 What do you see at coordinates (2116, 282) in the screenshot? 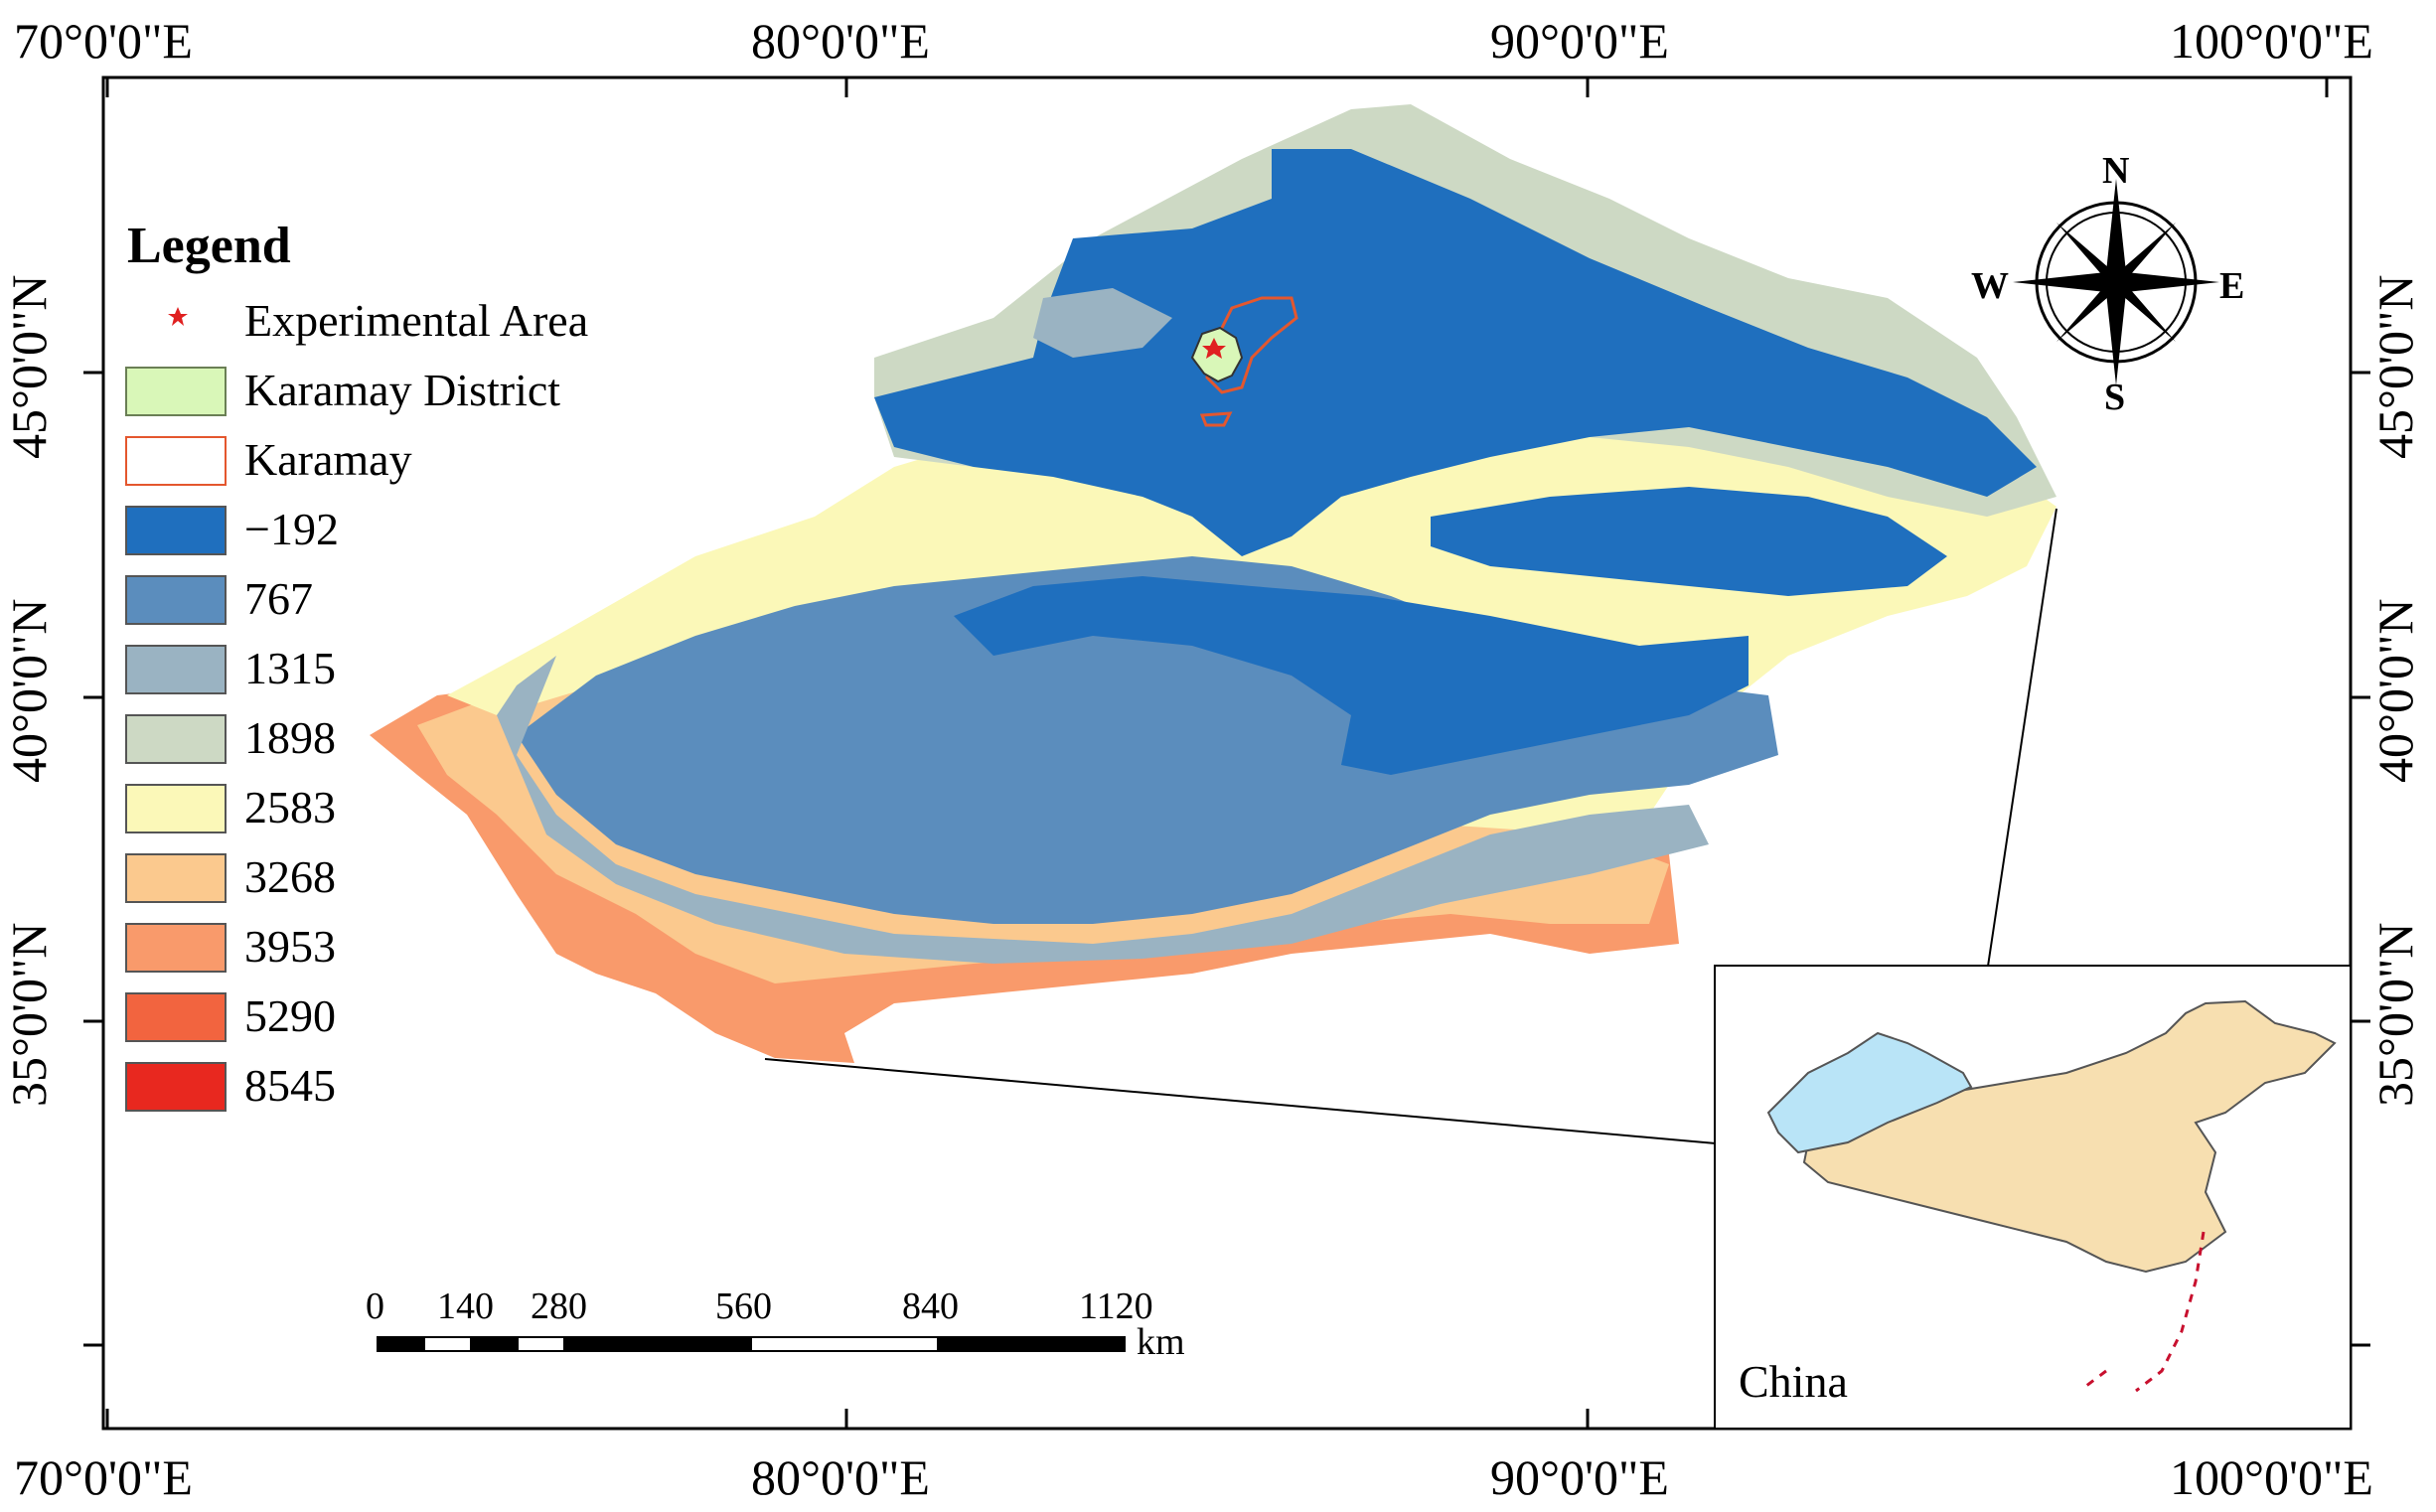
I see `compass-rose` at bounding box center [2116, 282].